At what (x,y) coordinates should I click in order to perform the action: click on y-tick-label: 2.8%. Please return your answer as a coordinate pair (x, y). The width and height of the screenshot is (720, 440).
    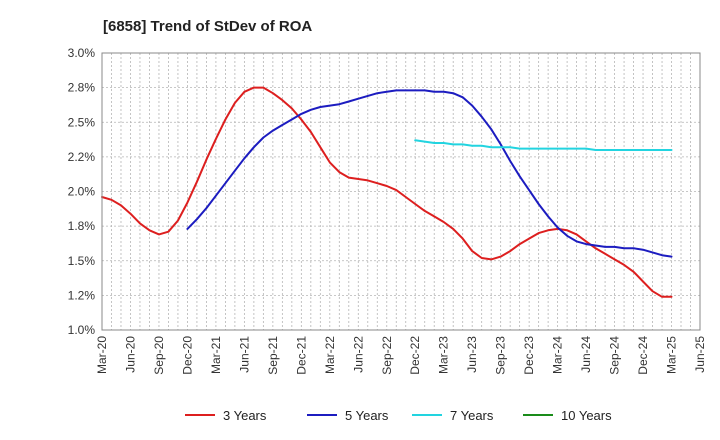
    Looking at the image, I should click on (82, 88).